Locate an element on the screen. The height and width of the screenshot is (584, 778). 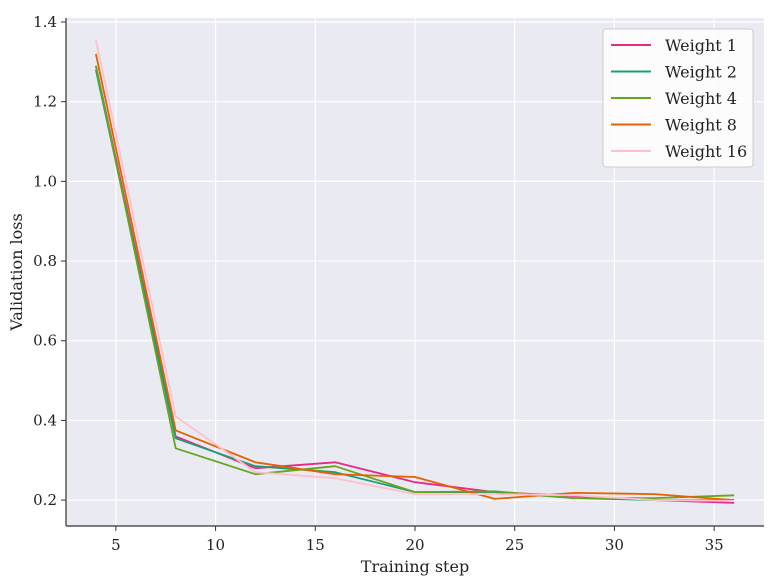
x-ticks: 5 10 15 20 25 30 35 is located at coordinates (417, 540).